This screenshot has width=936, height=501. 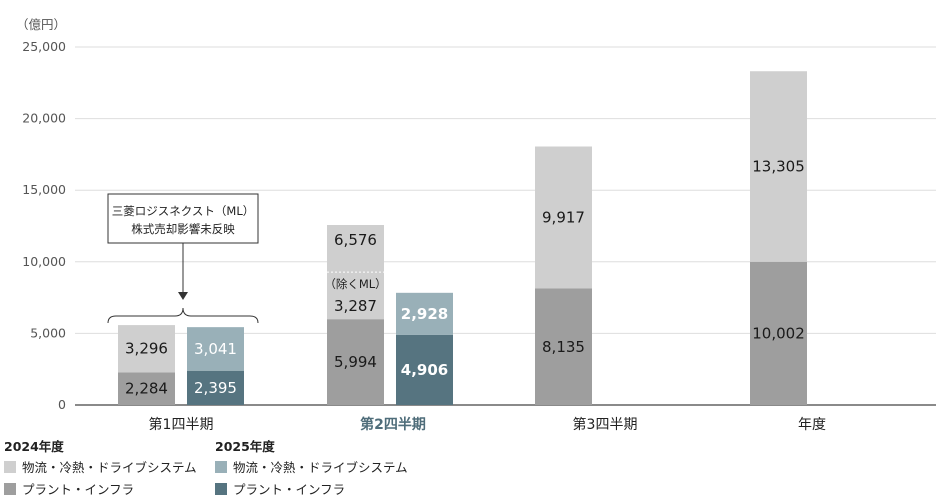 I want to click on value-label: 8,135, so click(x=563, y=347).